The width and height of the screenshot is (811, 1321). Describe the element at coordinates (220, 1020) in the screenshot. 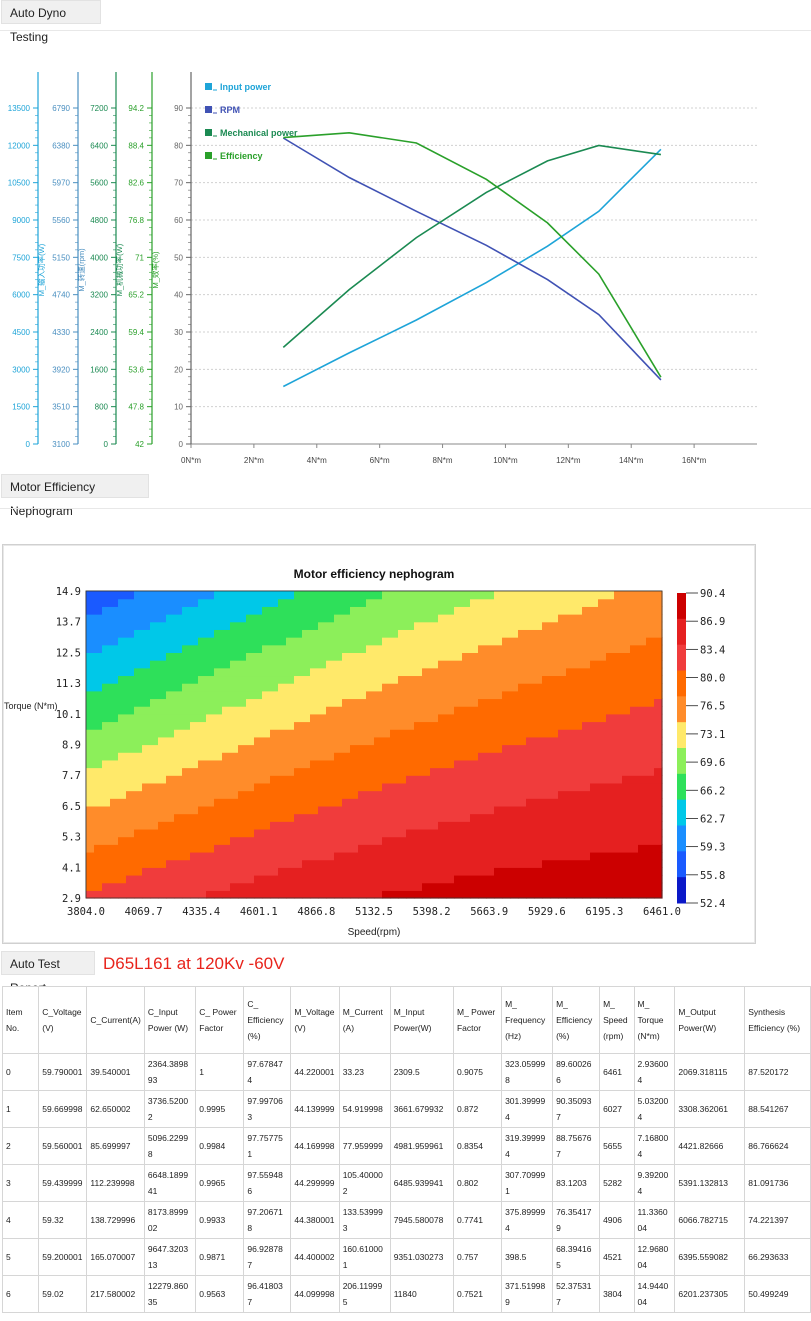

I see `column-header: C_ Power Factor` at that location.